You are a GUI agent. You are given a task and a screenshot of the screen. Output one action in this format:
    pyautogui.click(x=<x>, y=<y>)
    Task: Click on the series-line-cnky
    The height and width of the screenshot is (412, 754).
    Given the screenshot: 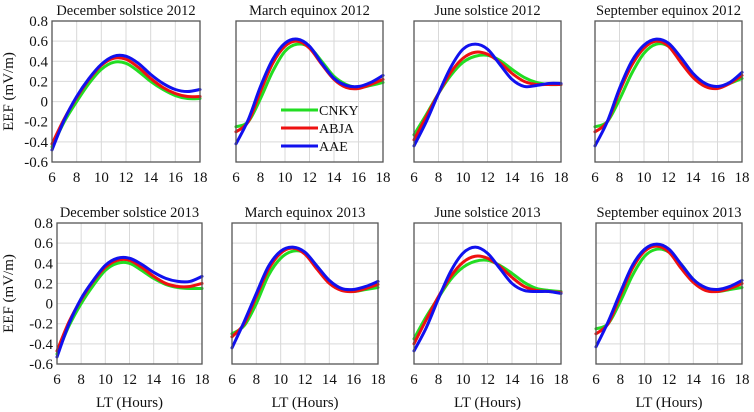 What is the action you would take?
    pyautogui.click(x=126, y=104)
    